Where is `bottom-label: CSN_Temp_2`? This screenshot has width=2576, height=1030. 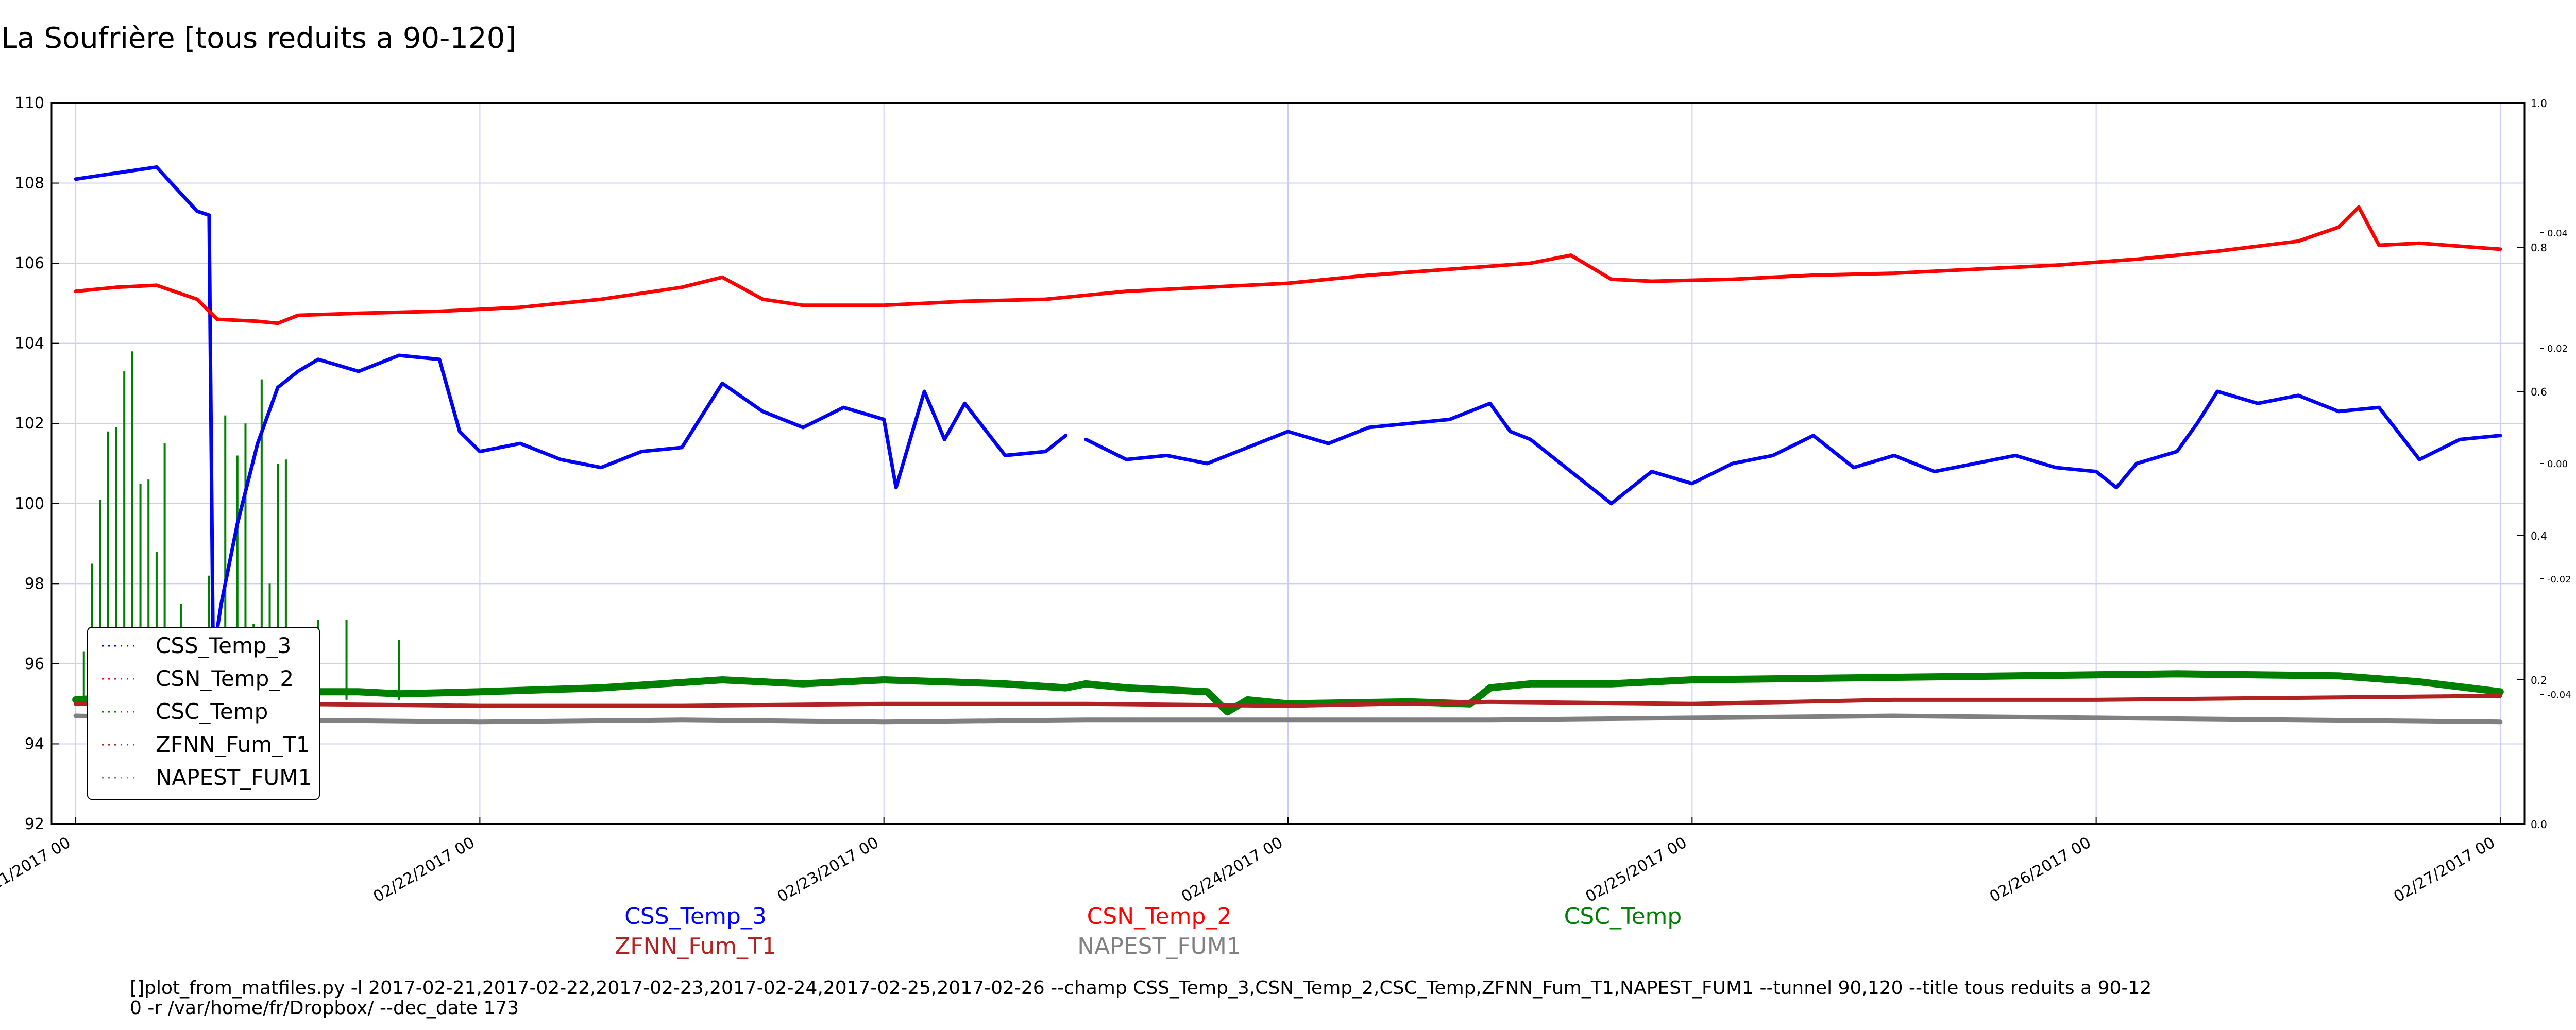
bottom-label: CSN_Temp_2 is located at coordinates (1159, 916).